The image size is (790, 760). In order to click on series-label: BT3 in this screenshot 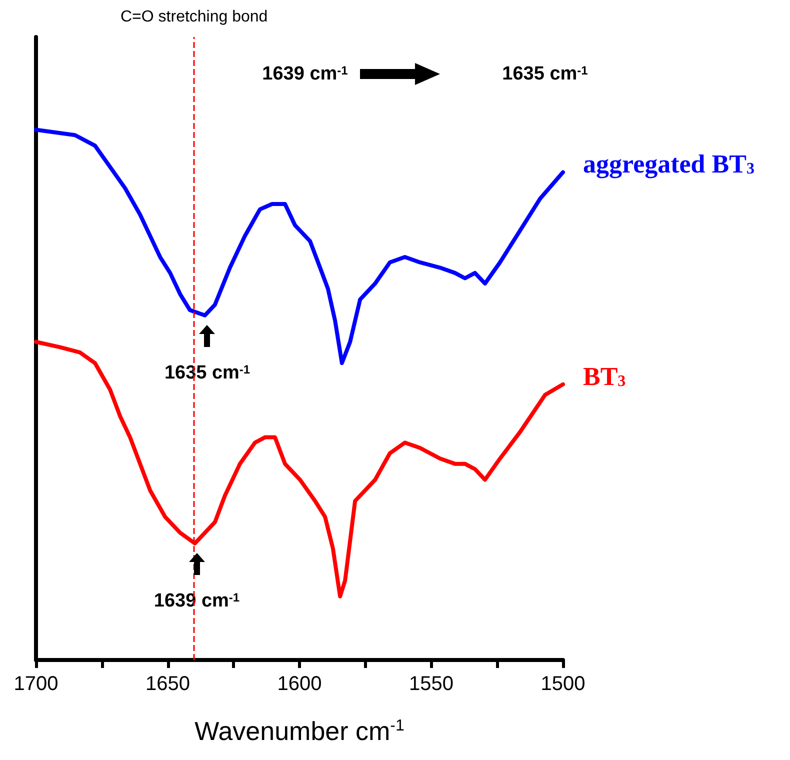, I will do `click(604, 376)`.